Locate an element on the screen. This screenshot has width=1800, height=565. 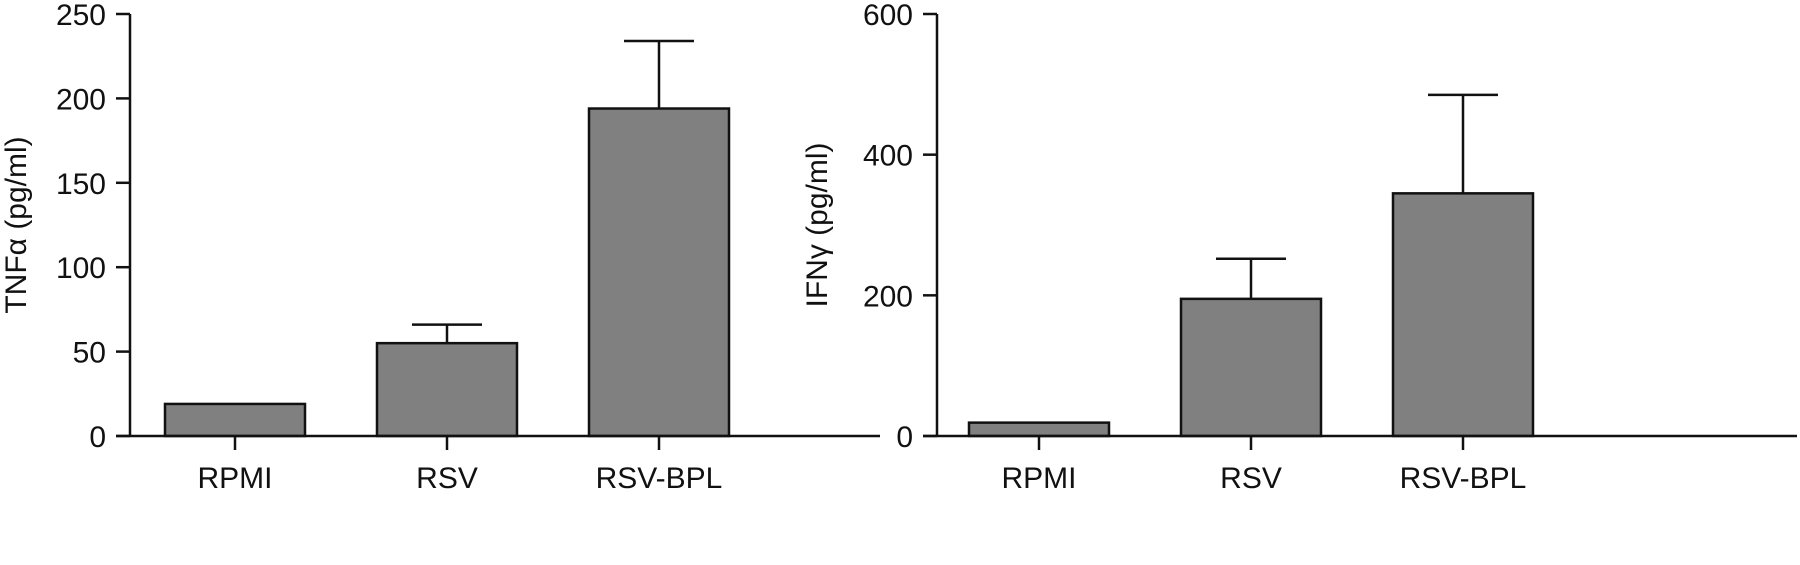
y-tick-label: 150 is located at coordinates (81, 184).